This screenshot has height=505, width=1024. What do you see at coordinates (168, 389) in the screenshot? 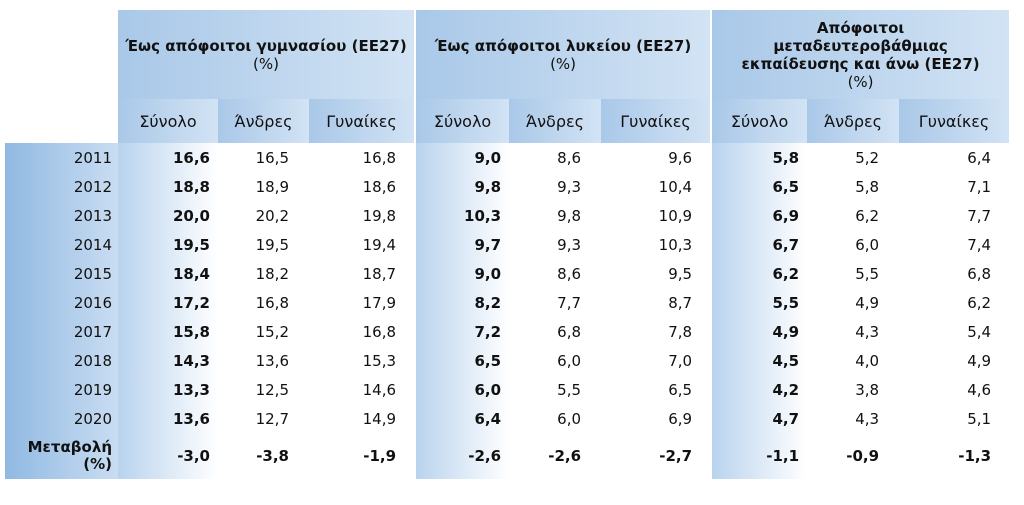
I see `total-value-cell: 13,3` at bounding box center [168, 389].